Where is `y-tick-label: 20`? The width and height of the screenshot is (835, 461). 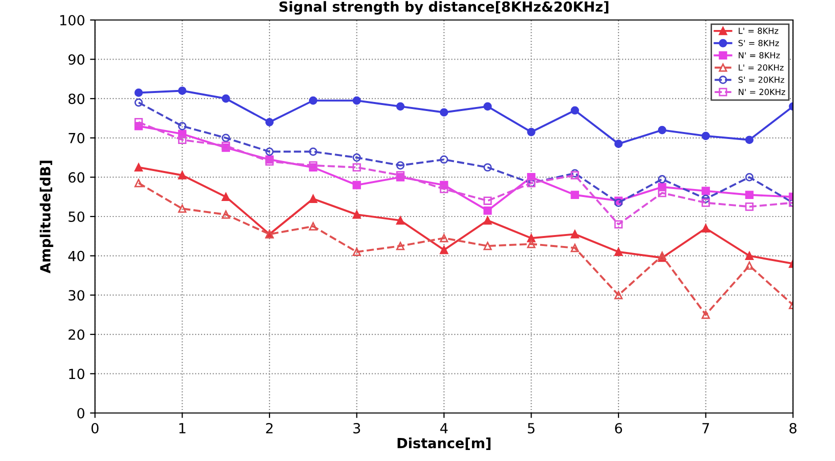
y-tick-label: 20 is located at coordinates (76, 334).